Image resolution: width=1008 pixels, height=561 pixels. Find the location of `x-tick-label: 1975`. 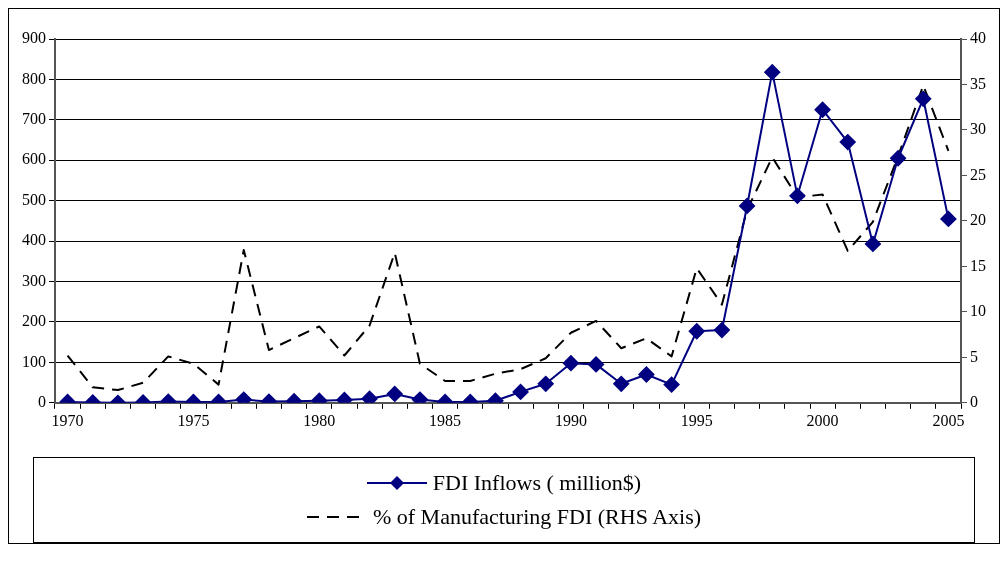

x-tick-label: 1975 is located at coordinates (193, 420).